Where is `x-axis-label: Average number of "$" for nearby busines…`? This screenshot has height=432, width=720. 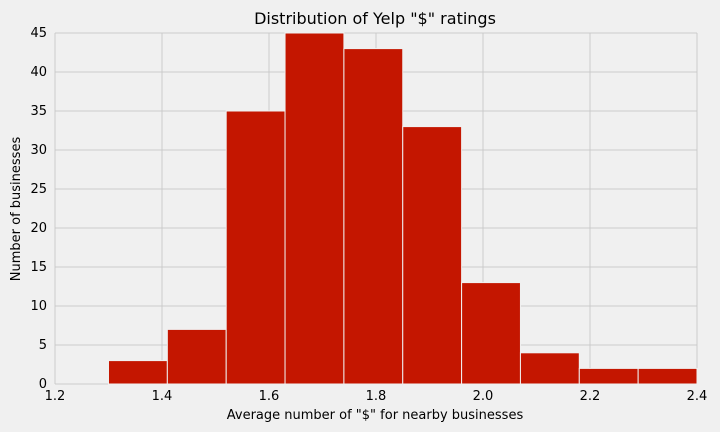
x-axis-label: Average number of "$" for nearby busines… is located at coordinates (375, 415).